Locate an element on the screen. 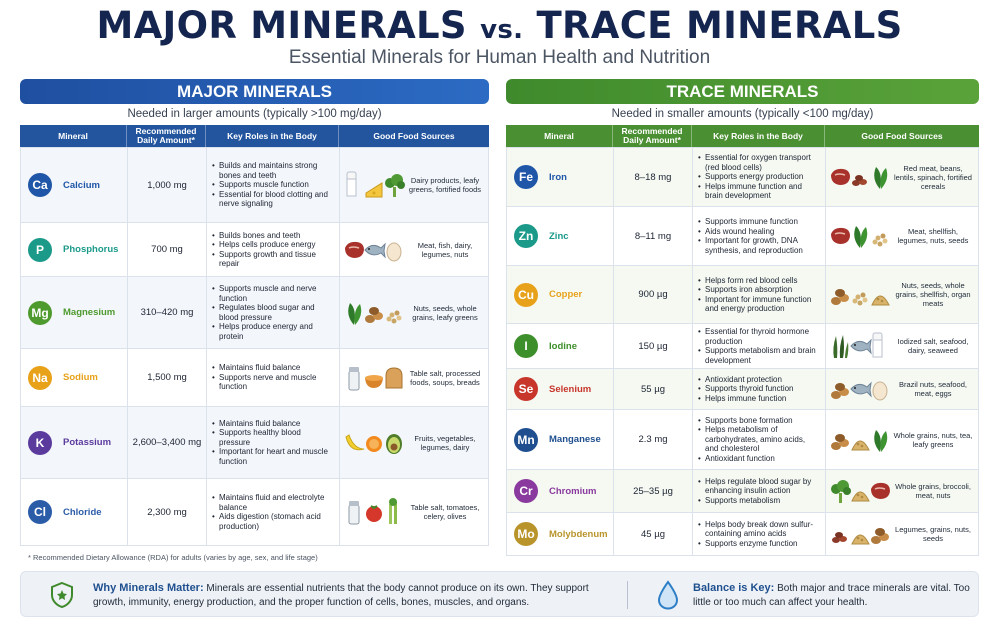  element-symbol-badge: P is located at coordinates (40, 249).